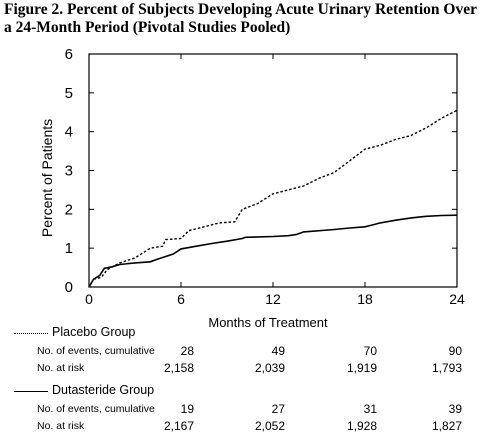 This screenshot has width=480, height=433. I want to click on table-cell: 70, so click(370, 351).